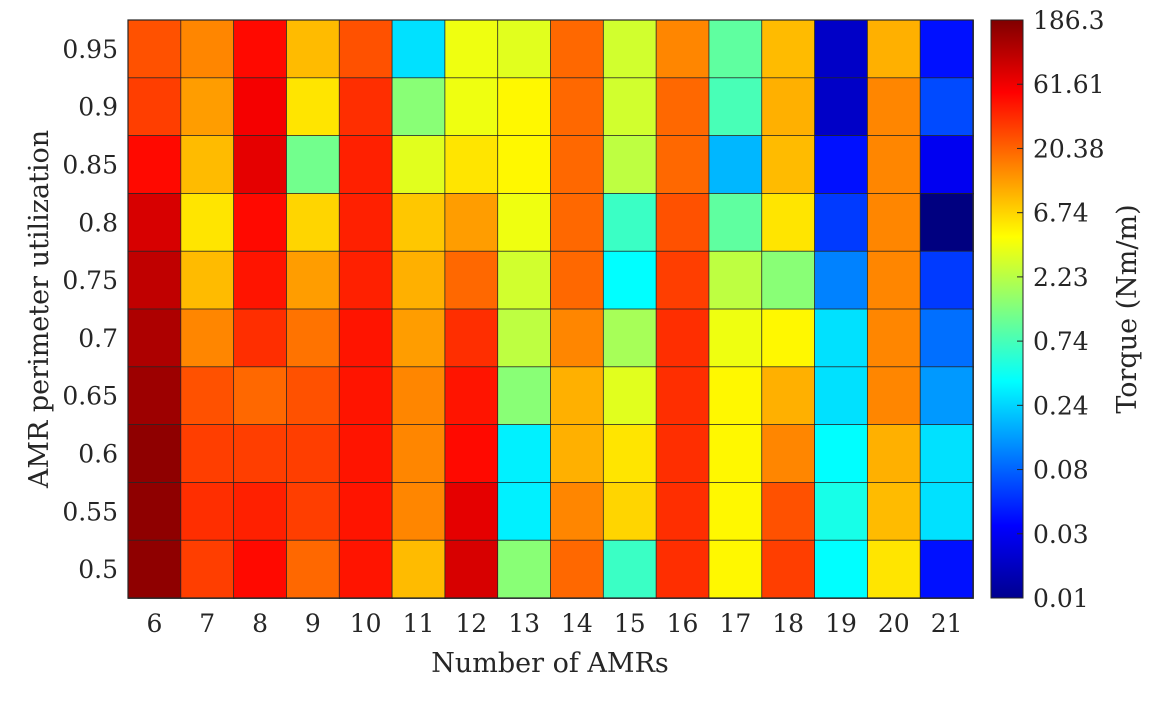  What do you see at coordinates (683, 623) in the screenshot?
I see `x-tick-label: 16` at bounding box center [683, 623].